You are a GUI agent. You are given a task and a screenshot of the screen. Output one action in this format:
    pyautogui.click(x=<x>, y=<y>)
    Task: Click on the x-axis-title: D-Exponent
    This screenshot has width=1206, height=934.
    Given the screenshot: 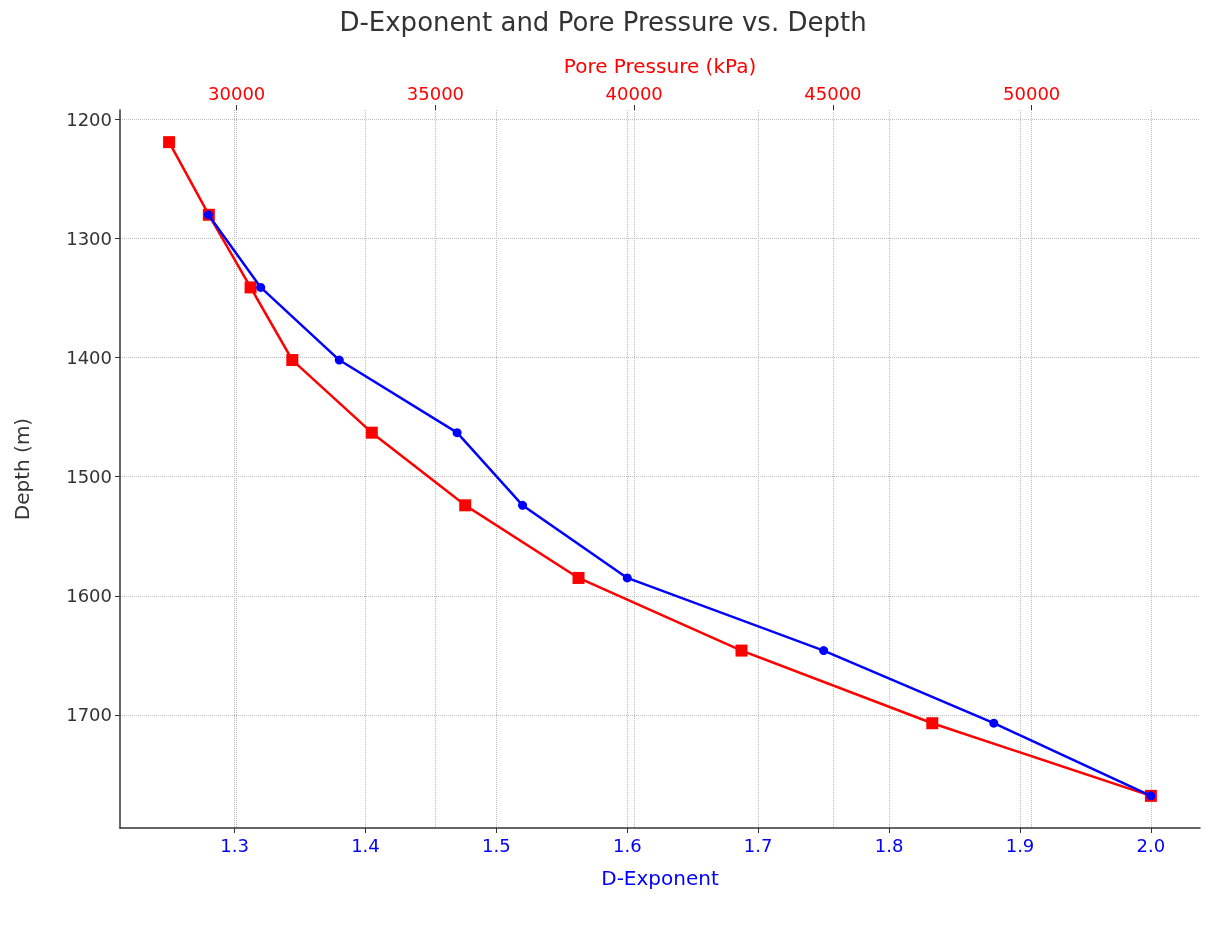 What is the action you would take?
    pyautogui.click(x=660, y=878)
    